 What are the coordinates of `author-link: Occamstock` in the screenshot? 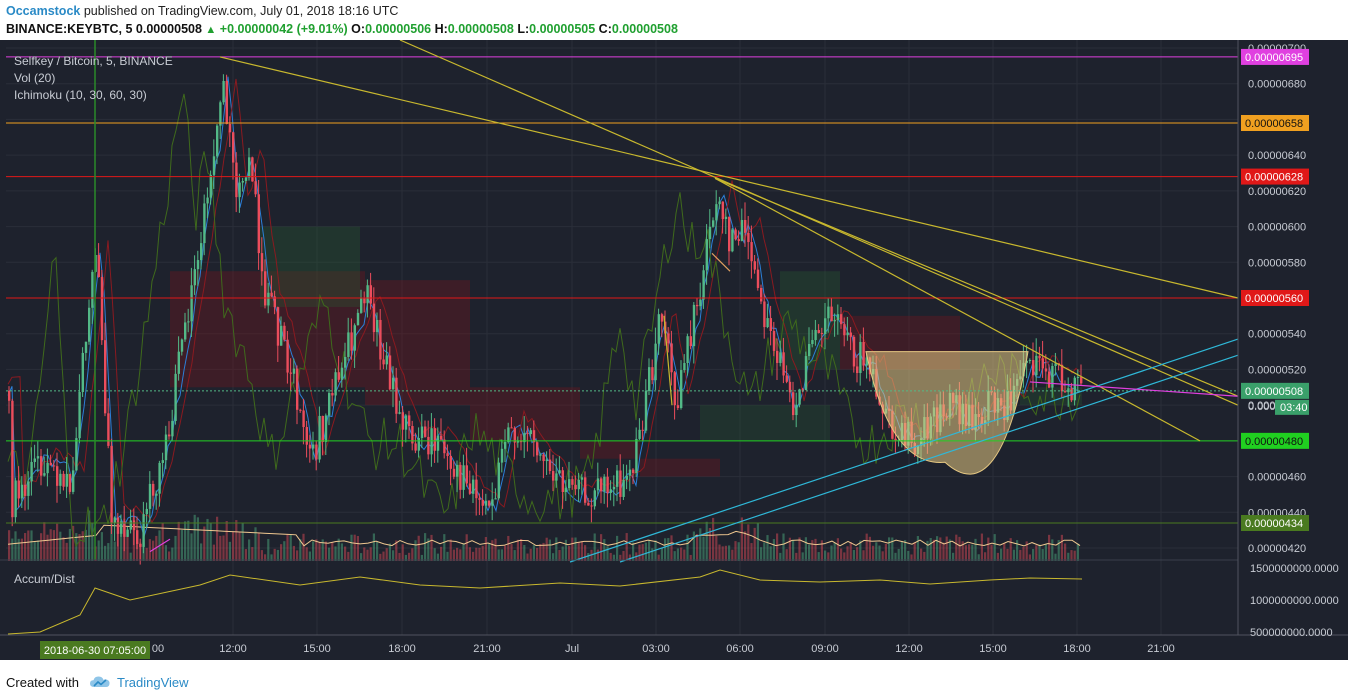 It's located at (43, 11).